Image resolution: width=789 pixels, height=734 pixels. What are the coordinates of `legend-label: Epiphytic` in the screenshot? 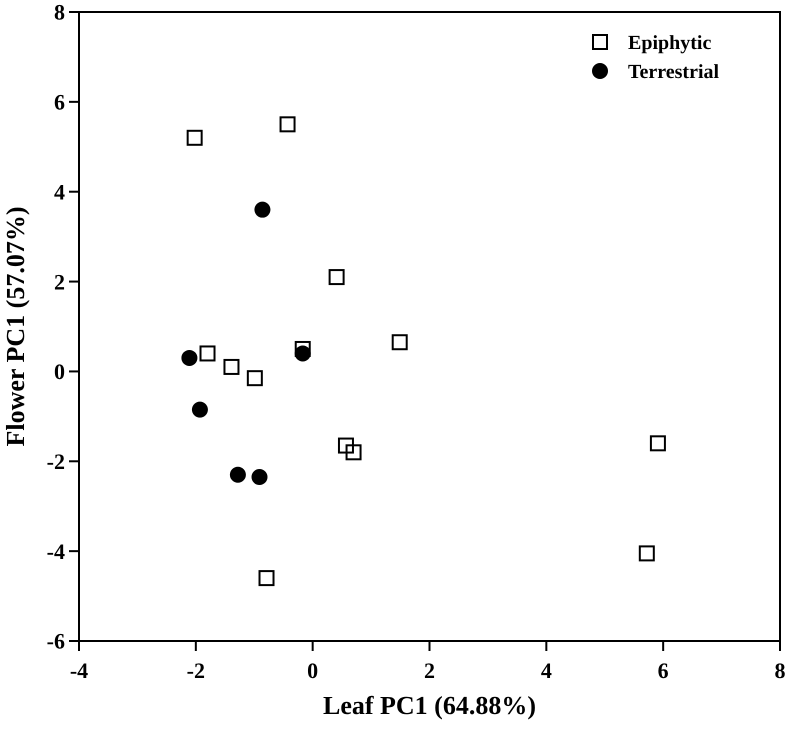 It's located at (670, 43).